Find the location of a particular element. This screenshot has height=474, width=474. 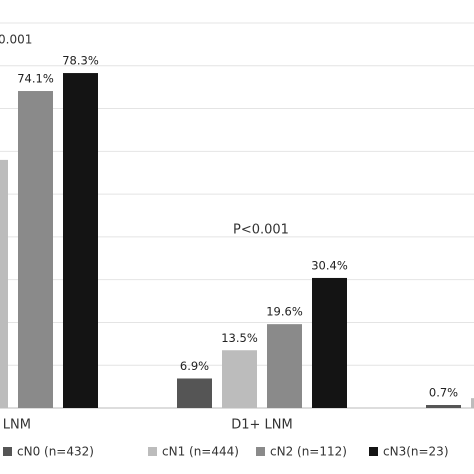

legend-label: cN0 (n=432) is located at coordinates (55, 452).